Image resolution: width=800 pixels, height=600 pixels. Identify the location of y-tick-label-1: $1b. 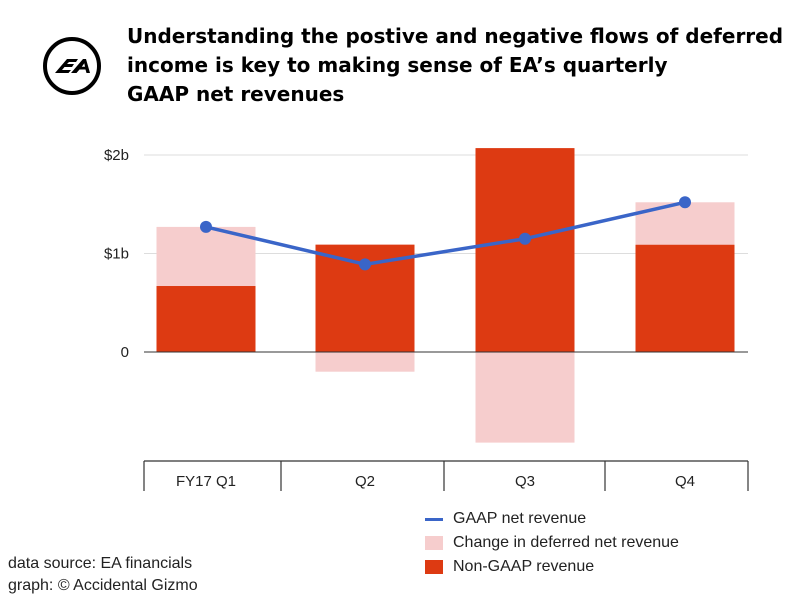
(116, 254).